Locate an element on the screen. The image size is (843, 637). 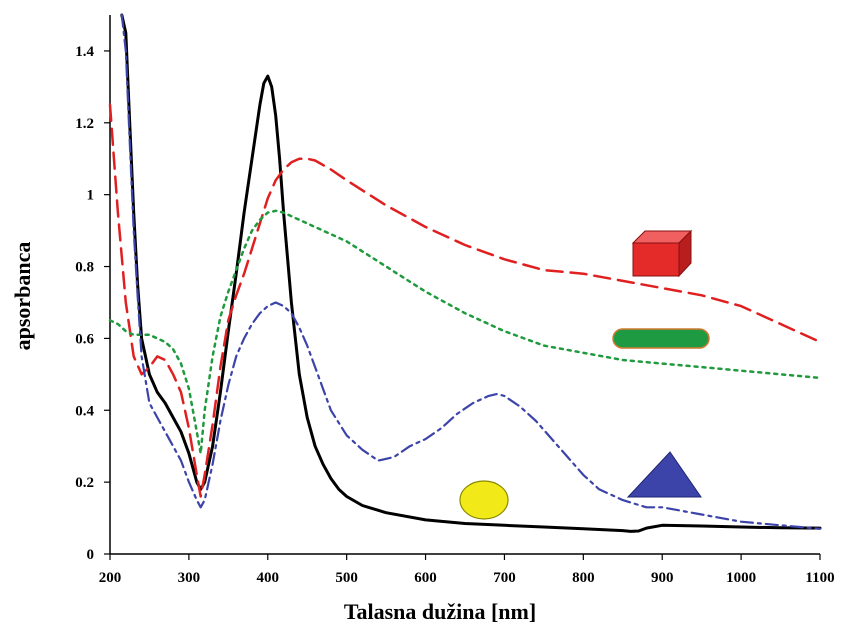
x-axis-title: Talasna dužina [nm] is located at coordinates (440, 611).